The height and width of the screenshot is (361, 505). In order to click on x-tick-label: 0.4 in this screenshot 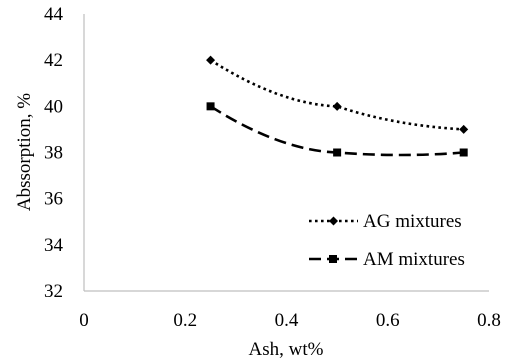, I will do `click(287, 320)`.